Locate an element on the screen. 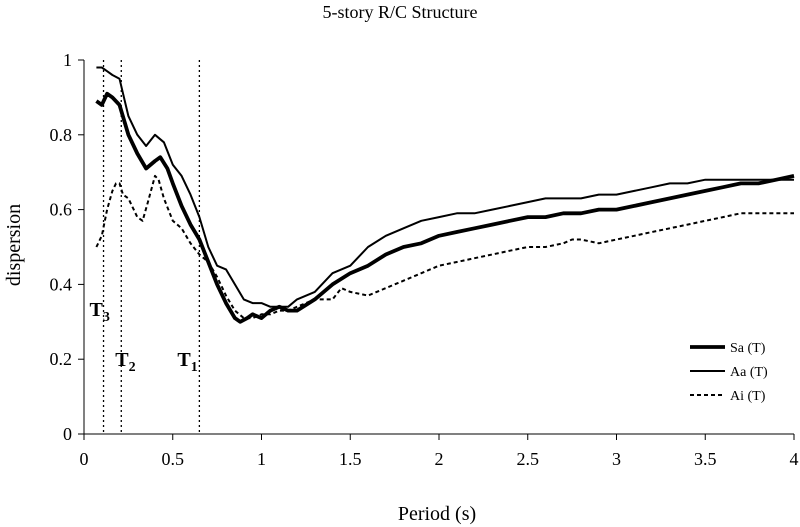 The height and width of the screenshot is (527, 800). x-tick-label: 2.5 is located at coordinates (528, 459).